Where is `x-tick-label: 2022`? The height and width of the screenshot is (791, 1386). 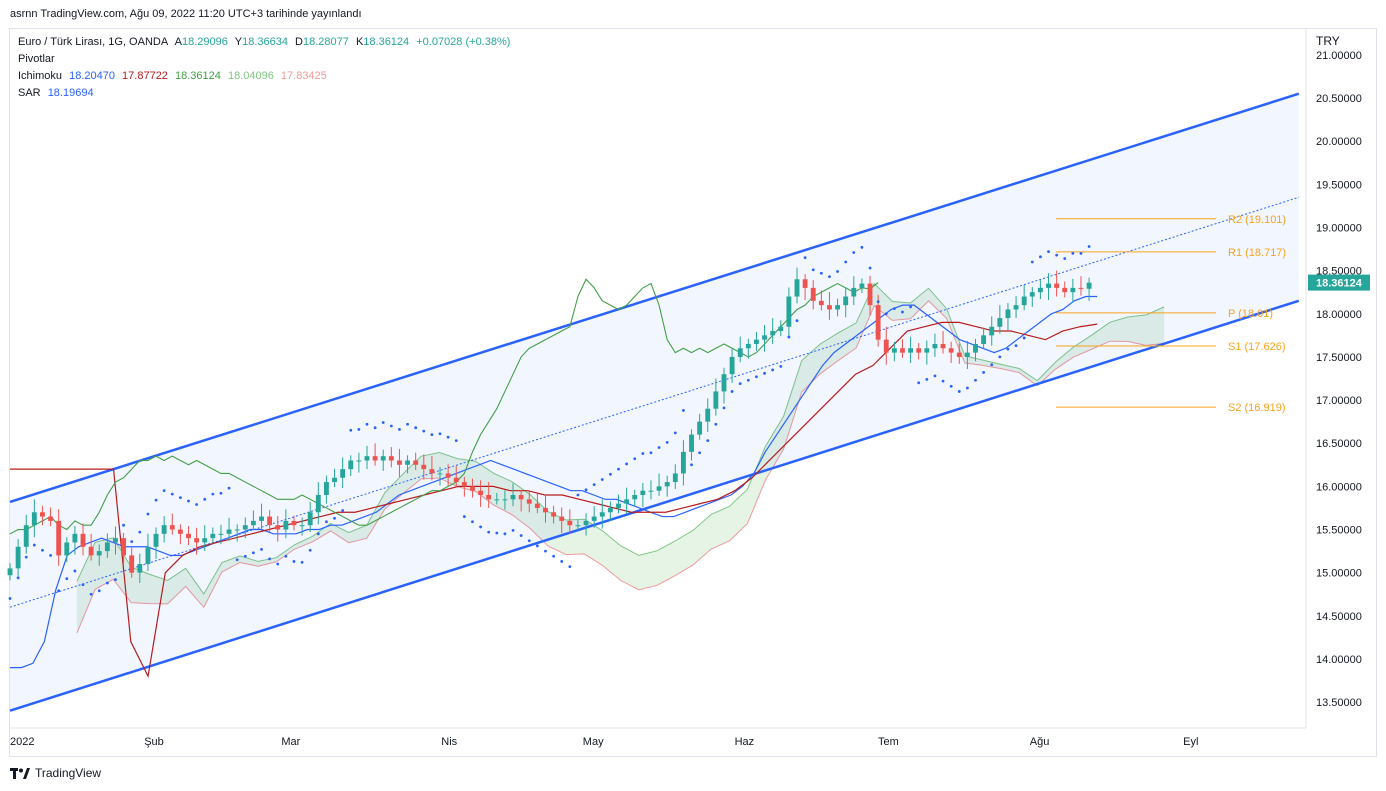 x-tick-label: 2022 is located at coordinates (22, 742).